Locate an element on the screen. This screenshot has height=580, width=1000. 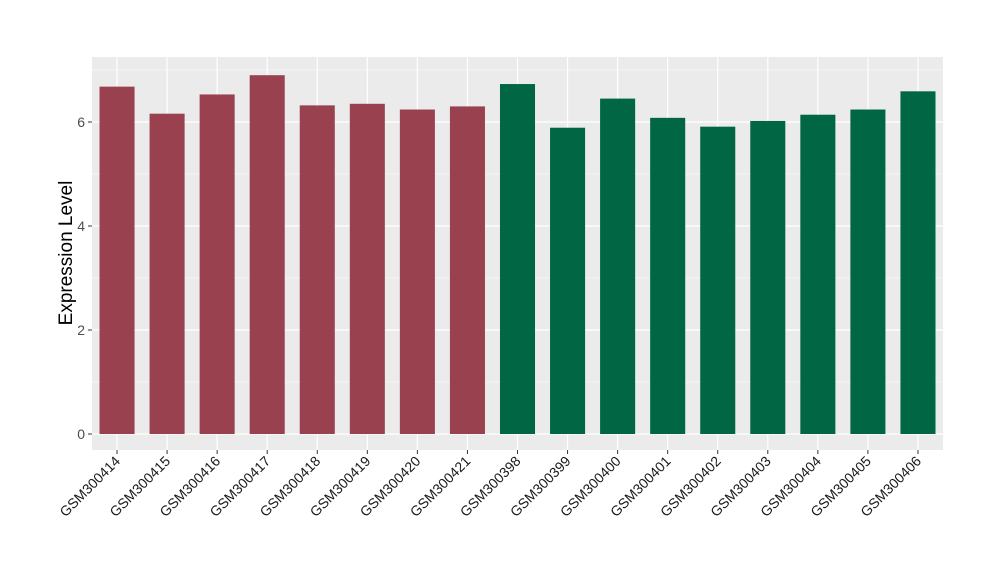
bar-GSM300399 is located at coordinates (568, 280).